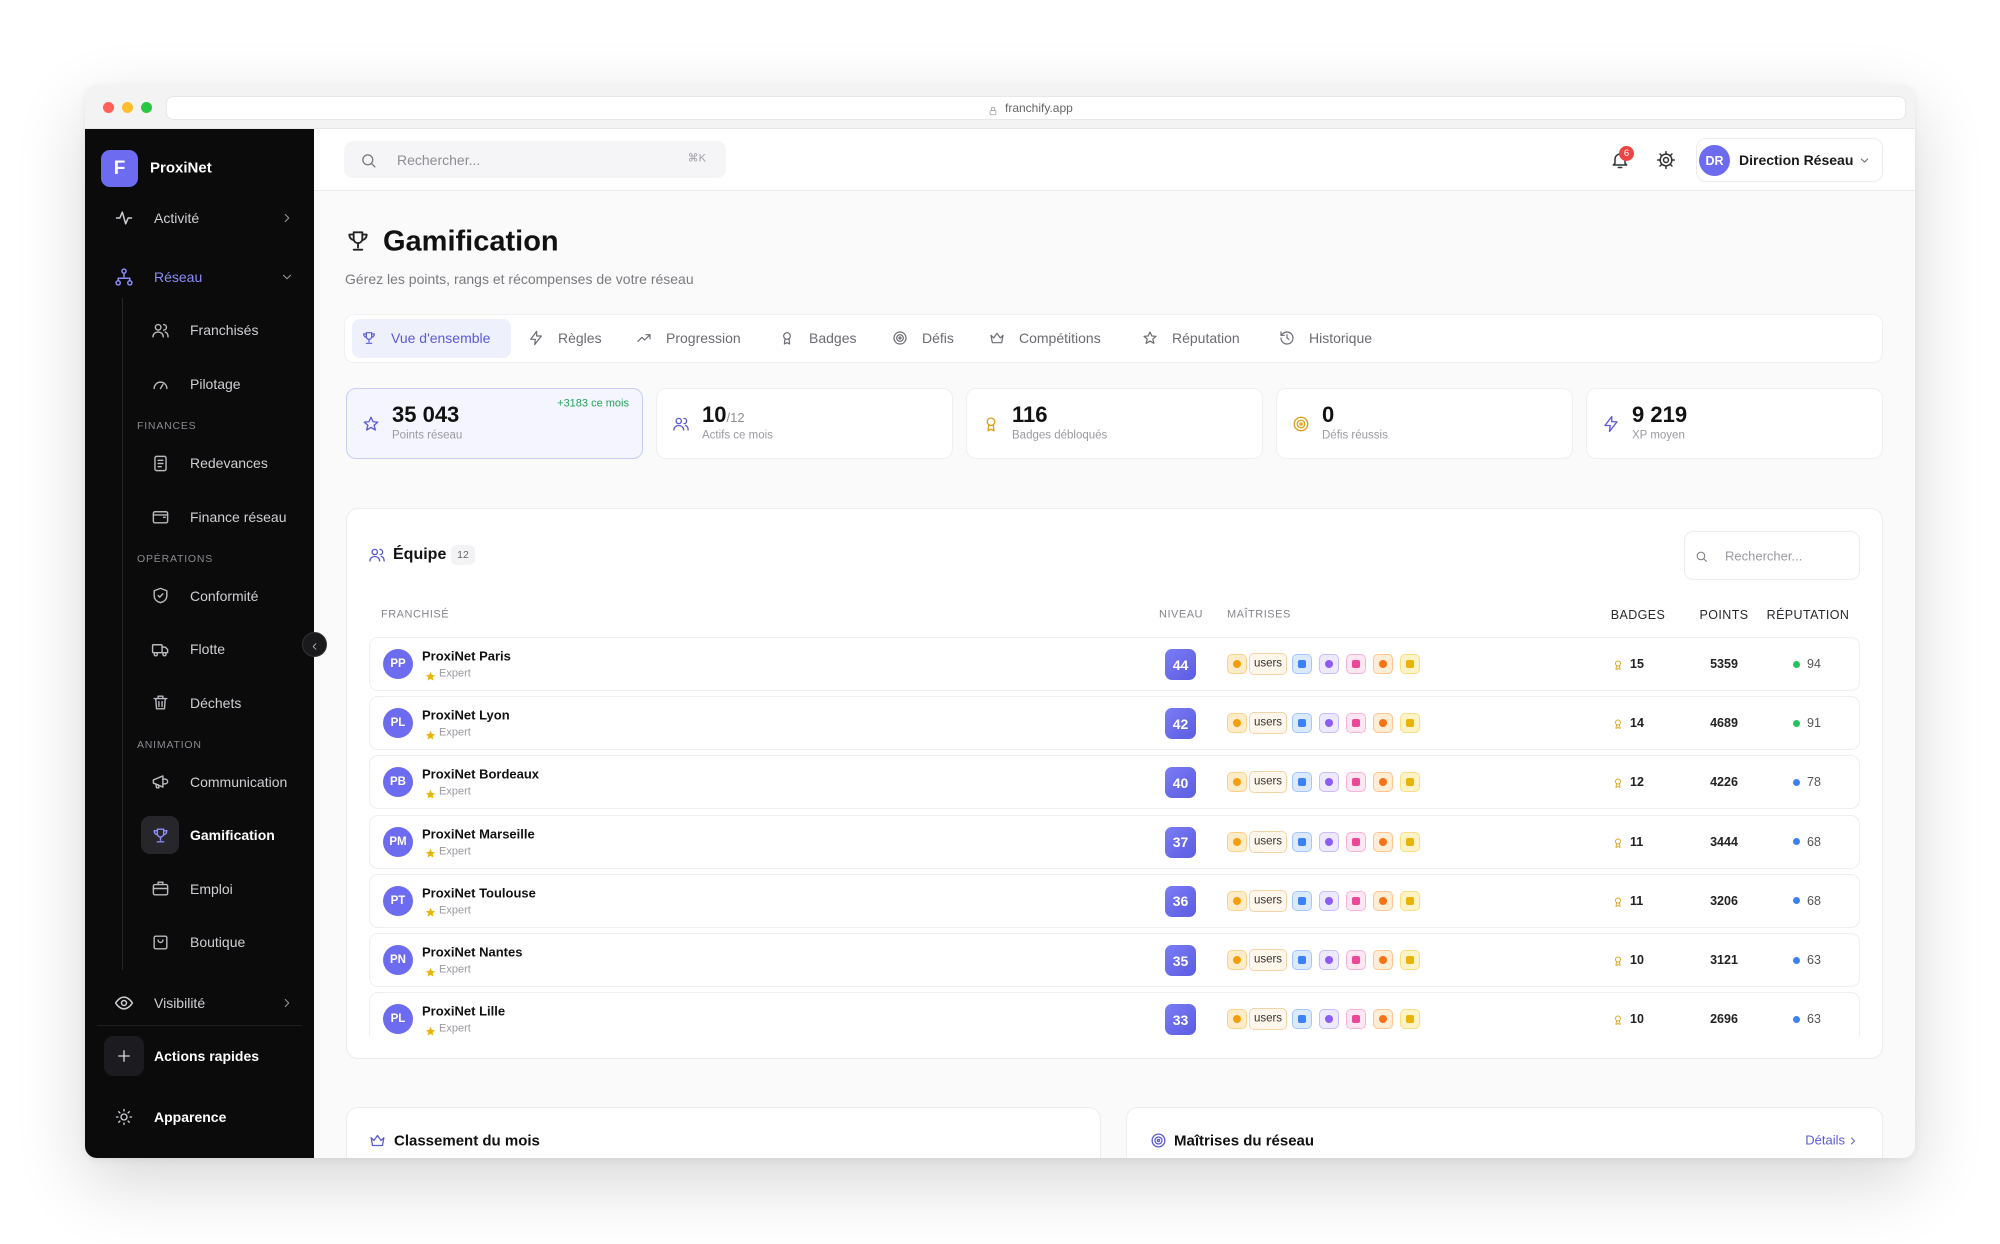 This screenshot has height=1244, width=2000. I want to click on network-icon, so click(124, 277).